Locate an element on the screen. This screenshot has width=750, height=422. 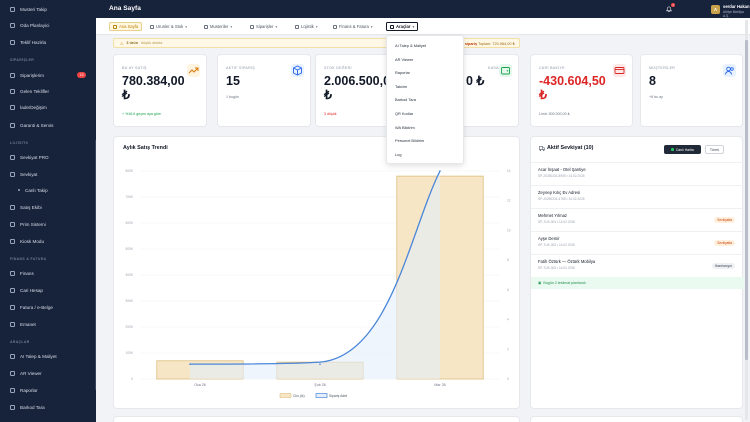
sidebar-item-barkod-tara: Barkod Tara is located at coordinates (48, 407).